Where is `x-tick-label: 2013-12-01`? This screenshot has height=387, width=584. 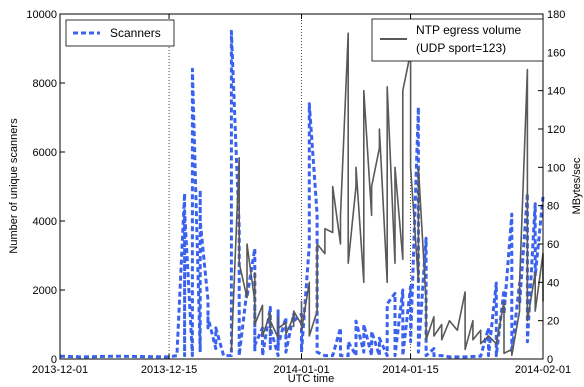 x-tick-label: 2013-12-01 is located at coordinates (60, 370).